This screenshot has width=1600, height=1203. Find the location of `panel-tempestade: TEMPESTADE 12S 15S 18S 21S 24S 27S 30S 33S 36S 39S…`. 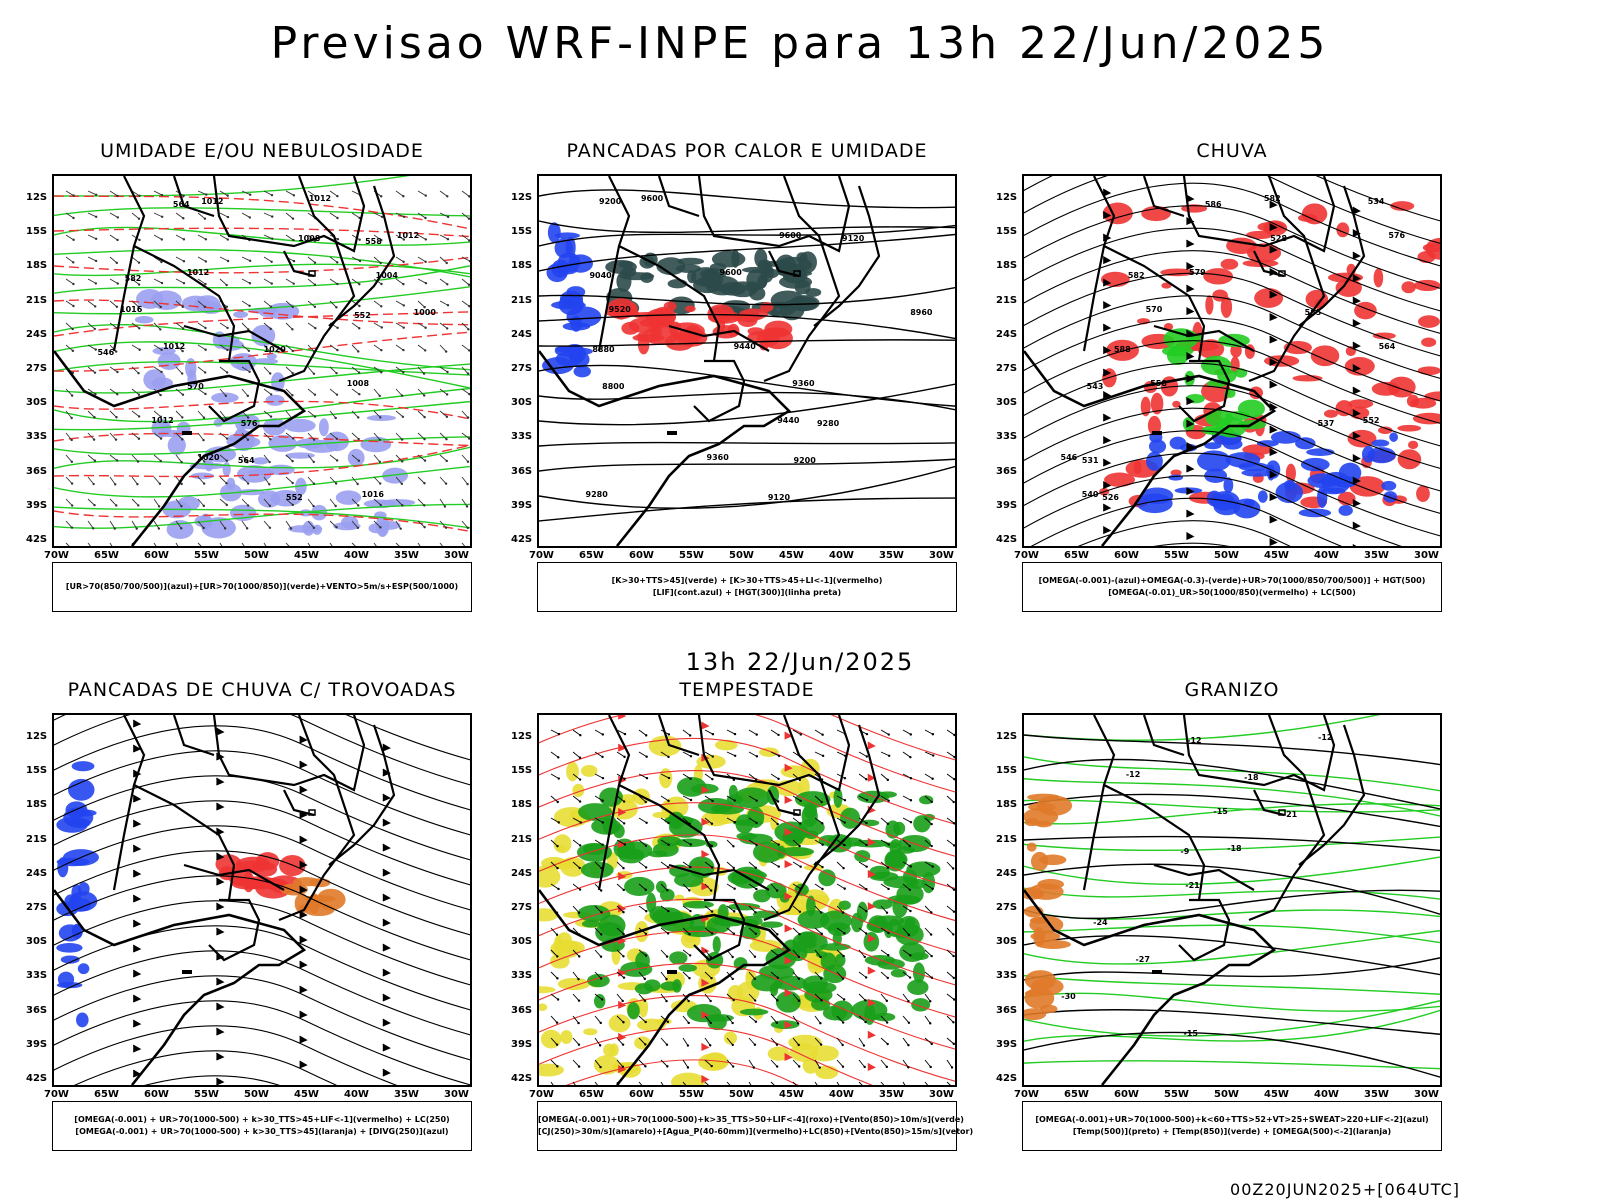

panel-tempestade: TEMPESTADE 12S 15S 18S 21S 24S 27S 30S 33S 36S 39S… is located at coordinates (733, 941).